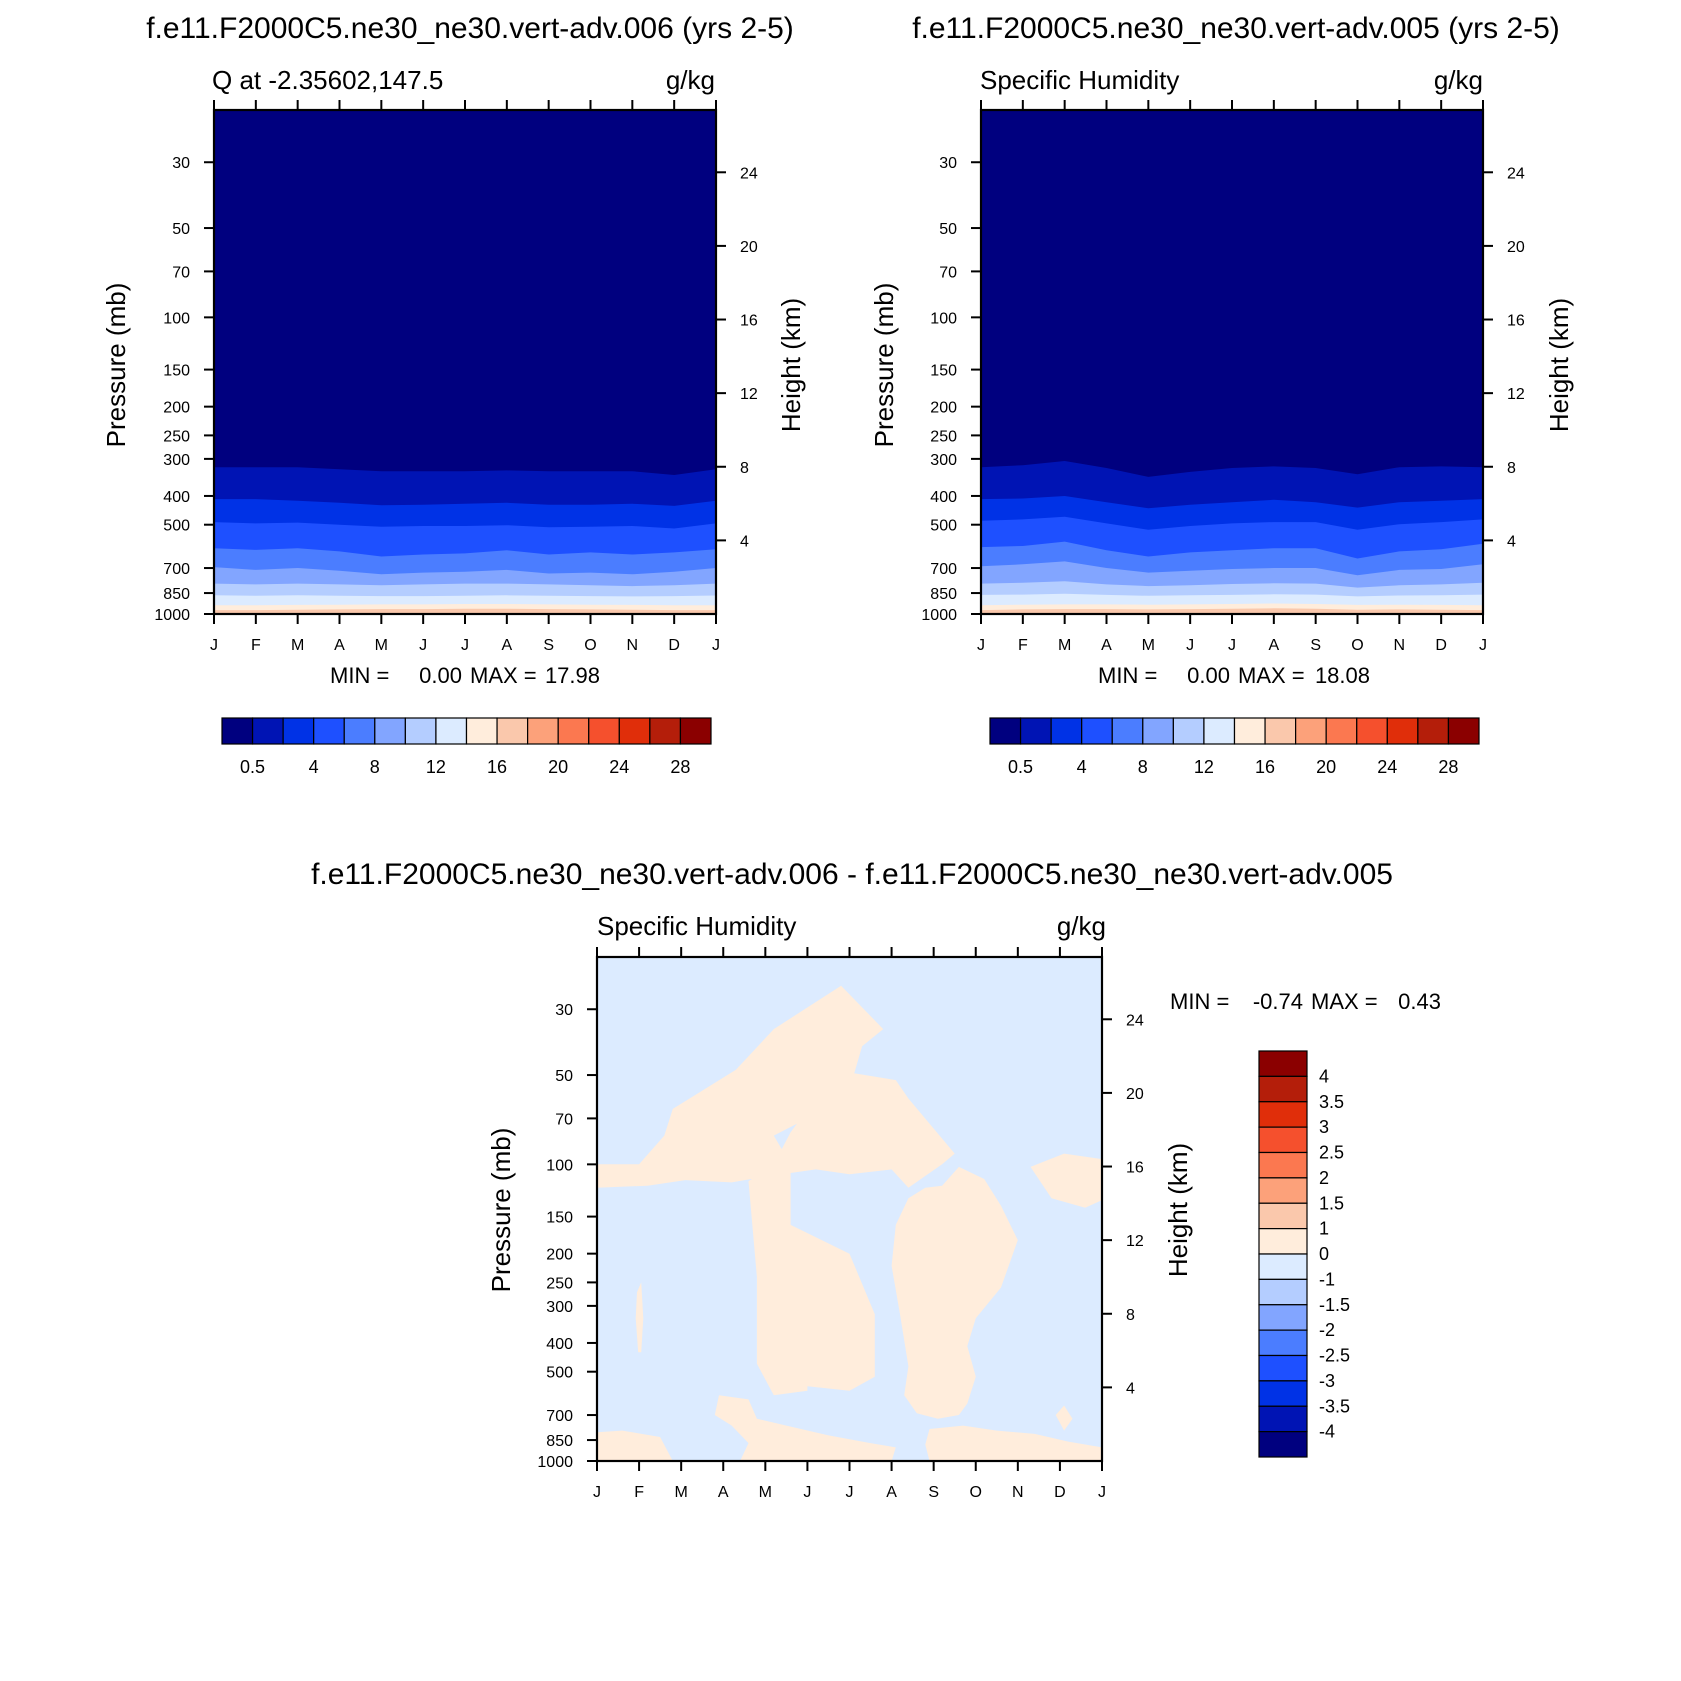  What do you see at coordinates (375, 767) in the screenshot?
I see `colorbar-label: 8` at bounding box center [375, 767].